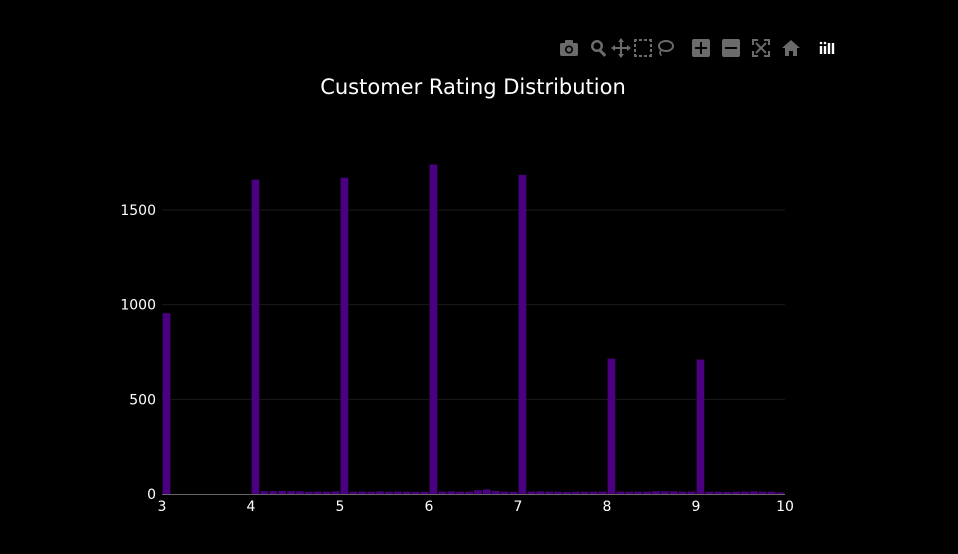 Image resolution: width=958 pixels, height=554 pixels. Describe the element at coordinates (340, 507) in the screenshot. I see `x-tick-label: 5` at that location.